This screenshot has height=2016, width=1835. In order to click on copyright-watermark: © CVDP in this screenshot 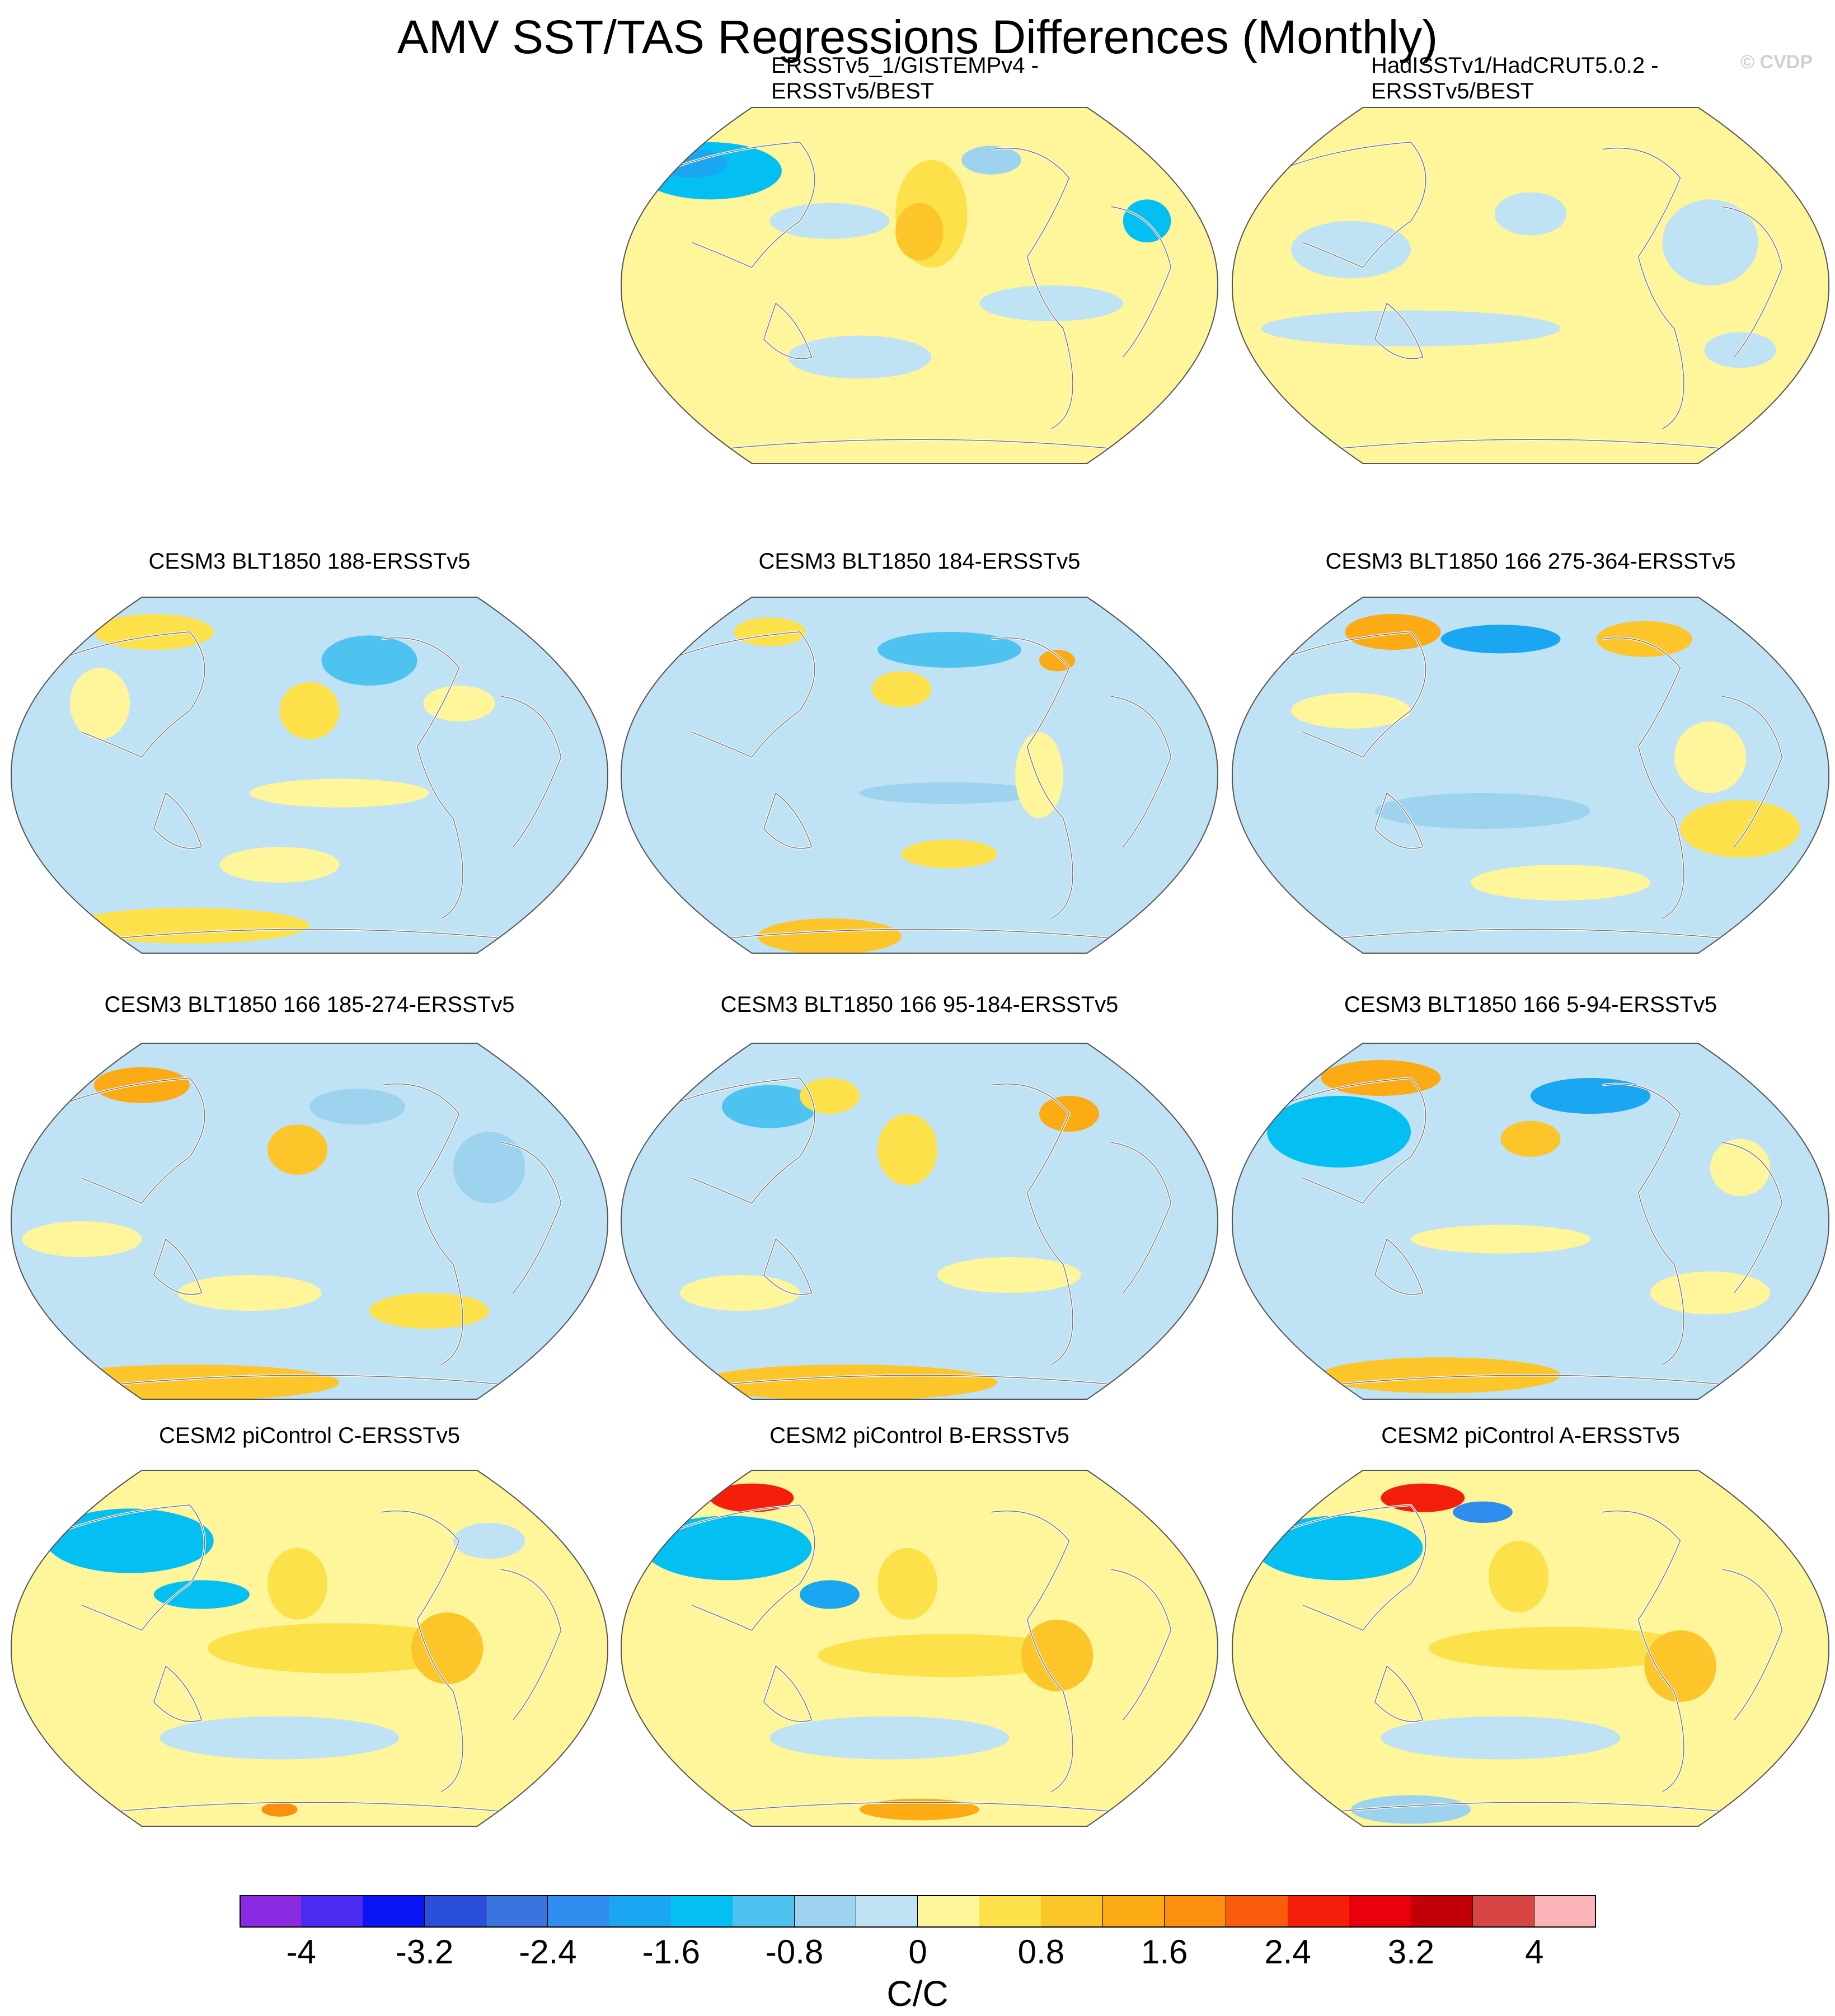, I will do `click(1777, 62)`.